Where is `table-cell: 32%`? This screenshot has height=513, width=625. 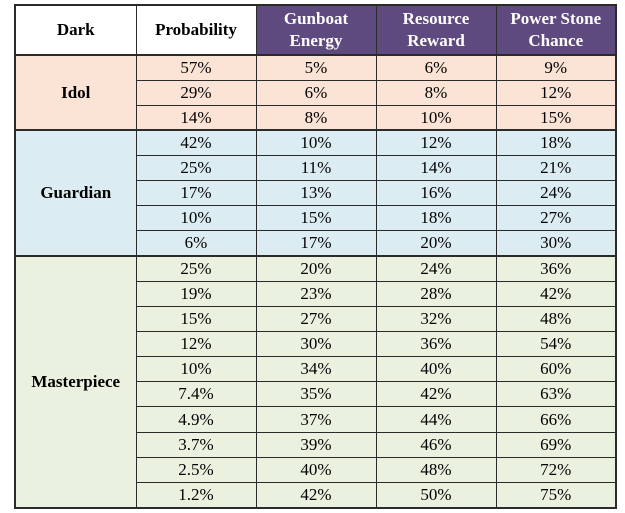
table-cell: 32% is located at coordinates (436, 319).